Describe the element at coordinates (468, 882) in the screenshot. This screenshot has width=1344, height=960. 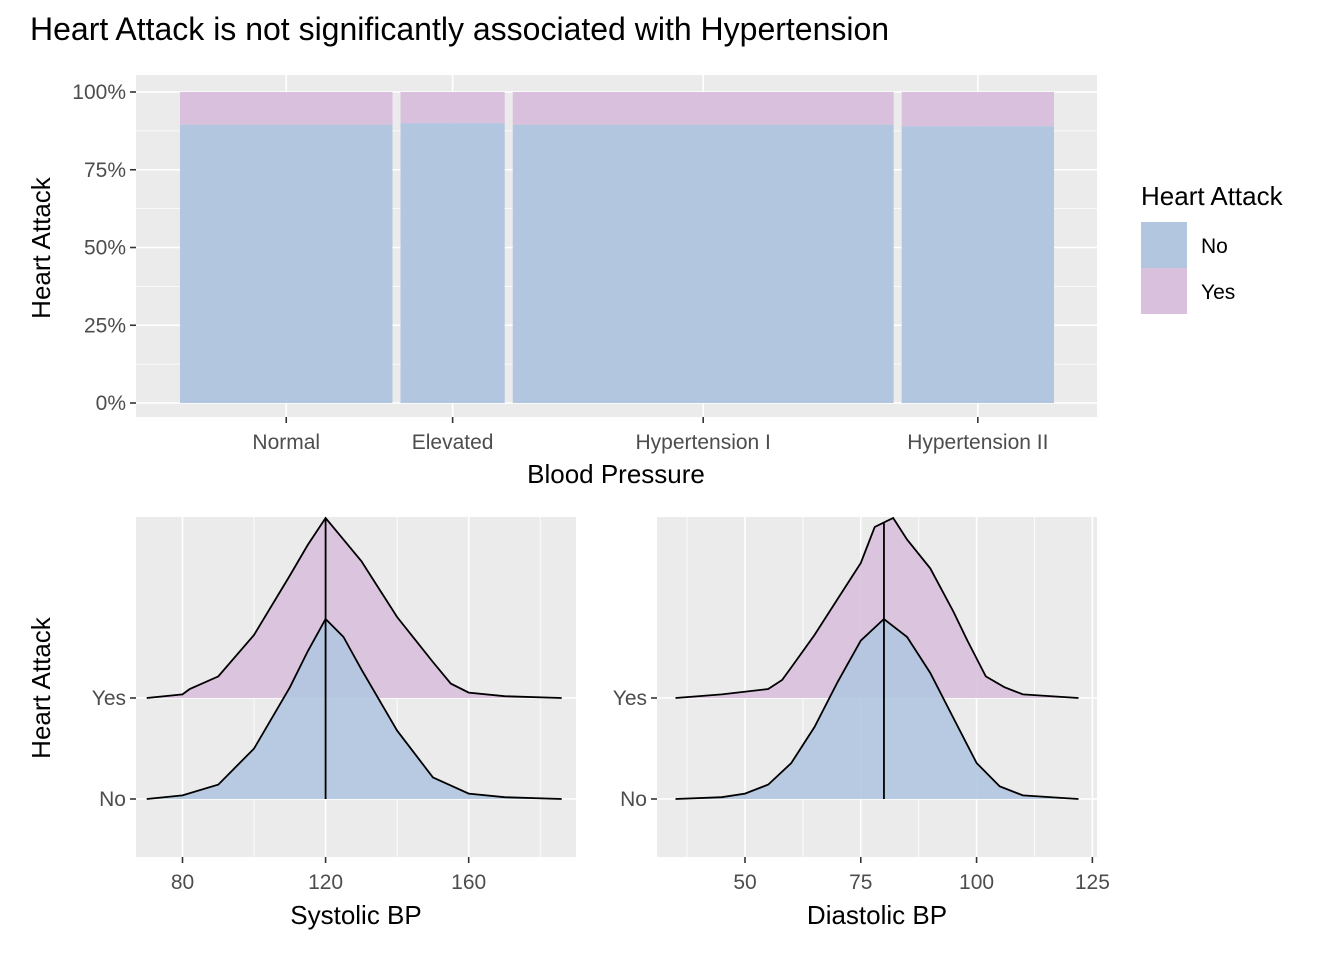
I see `x-tick-label: 160` at that location.